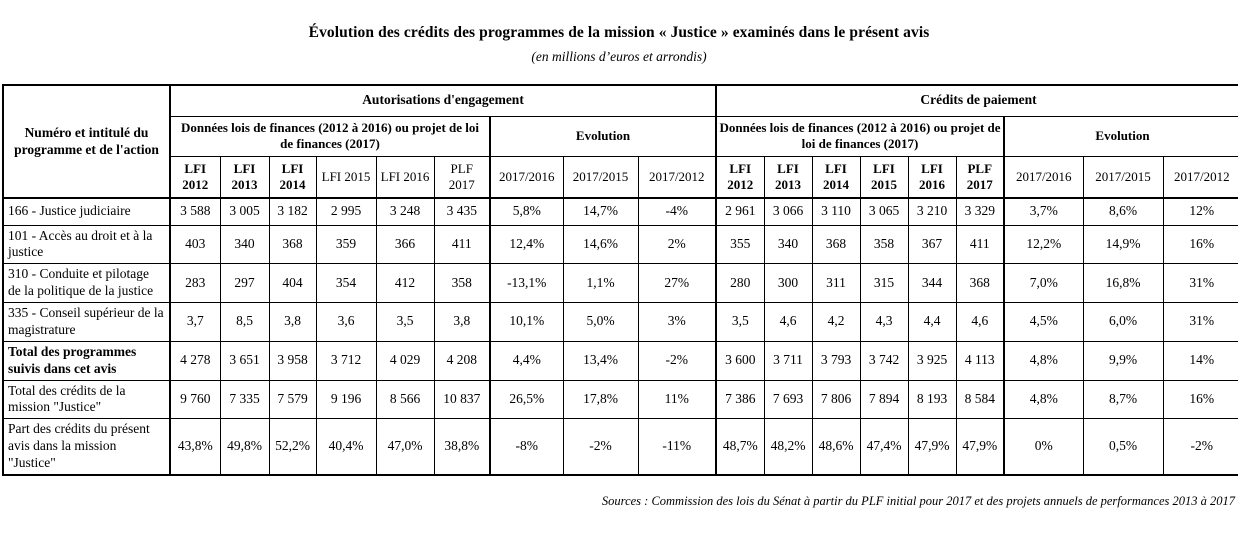  Describe the element at coordinates (788, 177) in the screenshot. I see `col-header-cp-lfi-2013: LFI 2013` at that location.